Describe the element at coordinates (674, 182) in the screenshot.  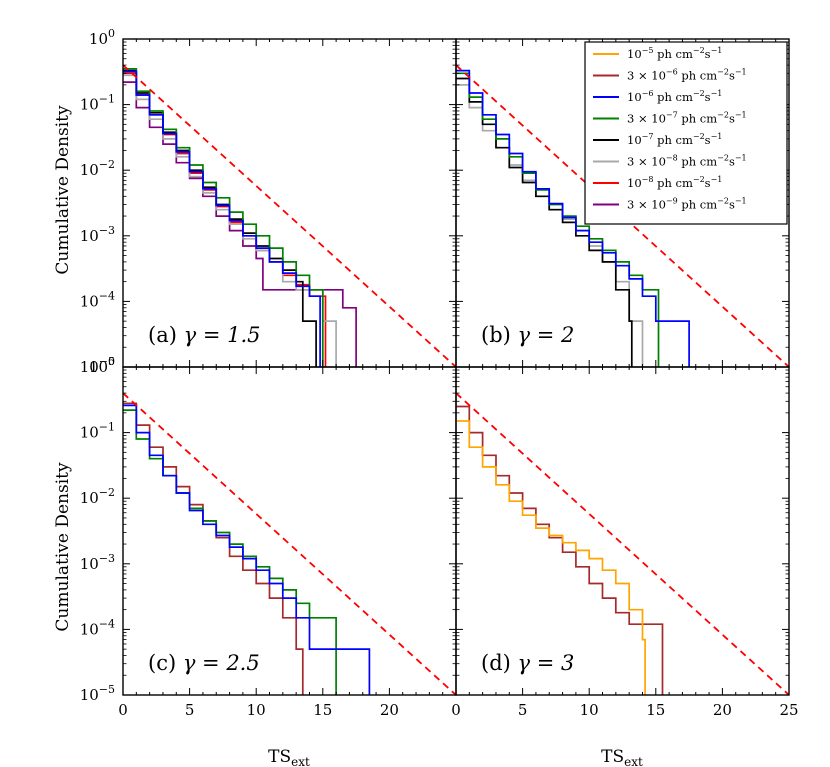
I see `legend-label-s7: 10−8 ph cm−2s−1` at that location.